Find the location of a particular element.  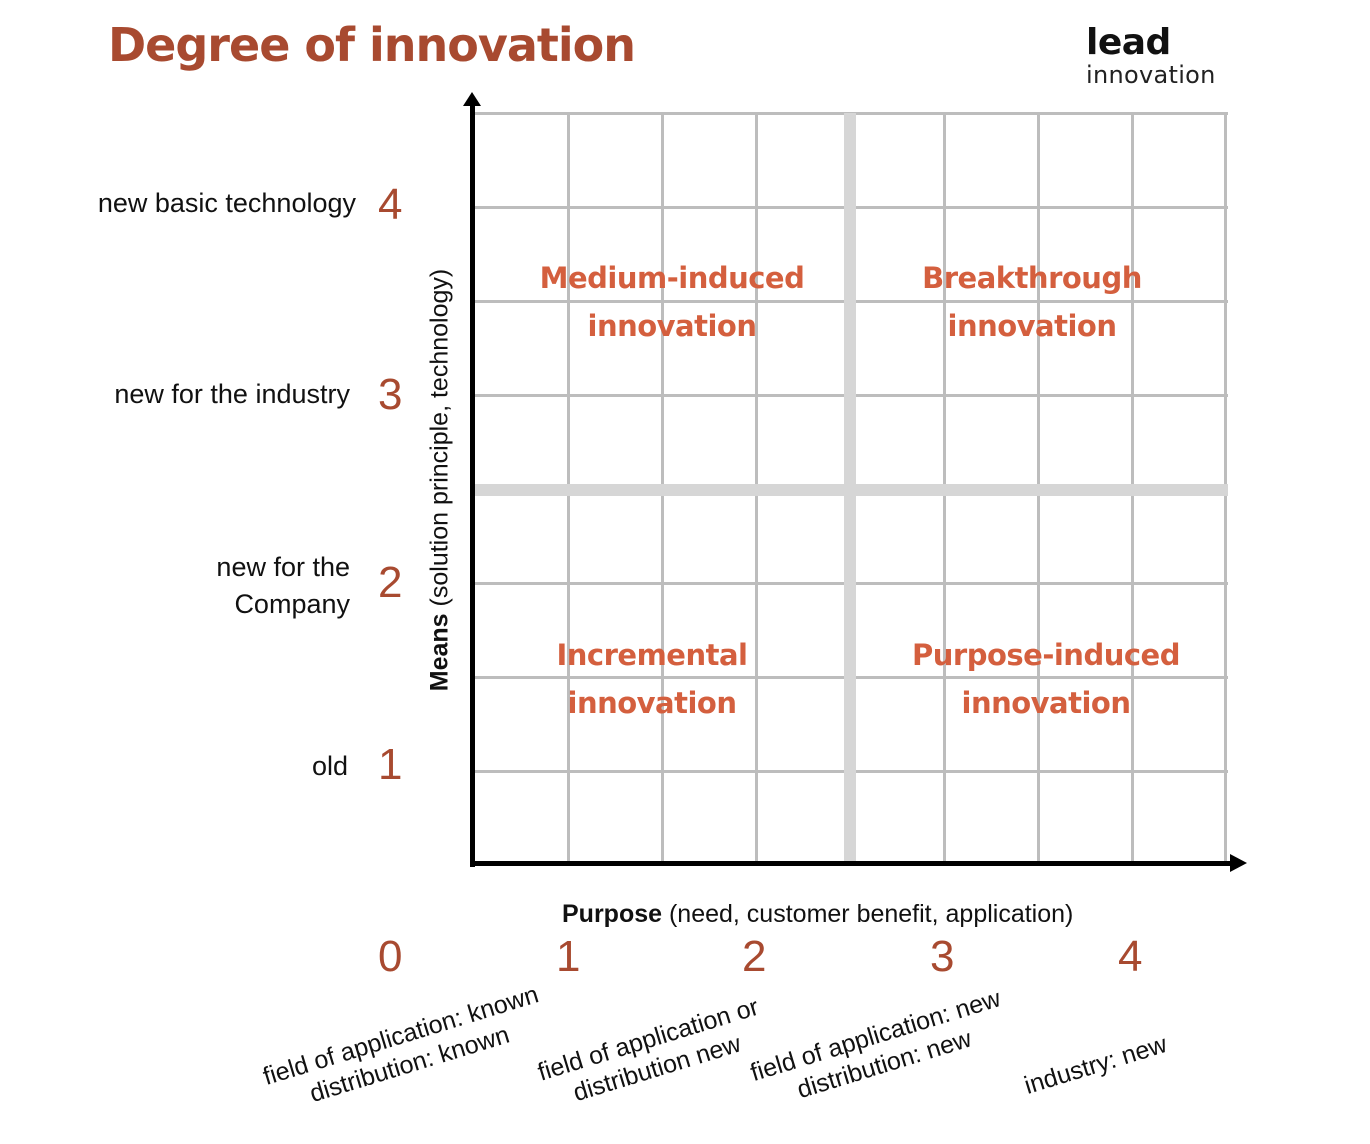

y-tick-value-2: 2 is located at coordinates (390, 582).